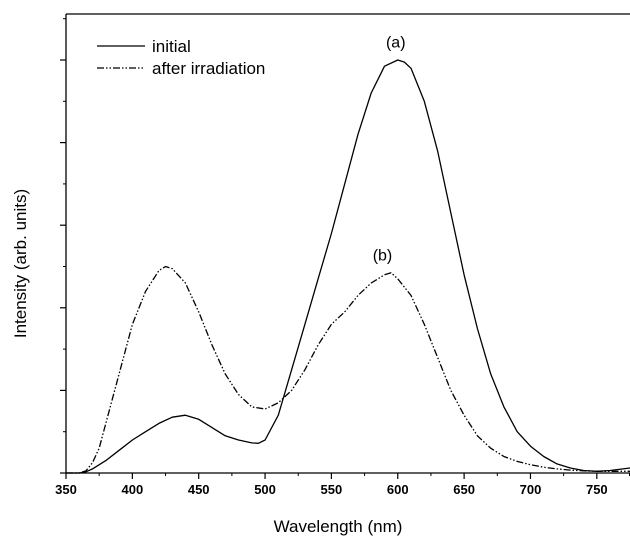 Image resolution: width=630 pixels, height=539 pixels. What do you see at coordinates (396, 43) in the screenshot?
I see `peak-annotation: (a)` at bounding box center [396, 43].